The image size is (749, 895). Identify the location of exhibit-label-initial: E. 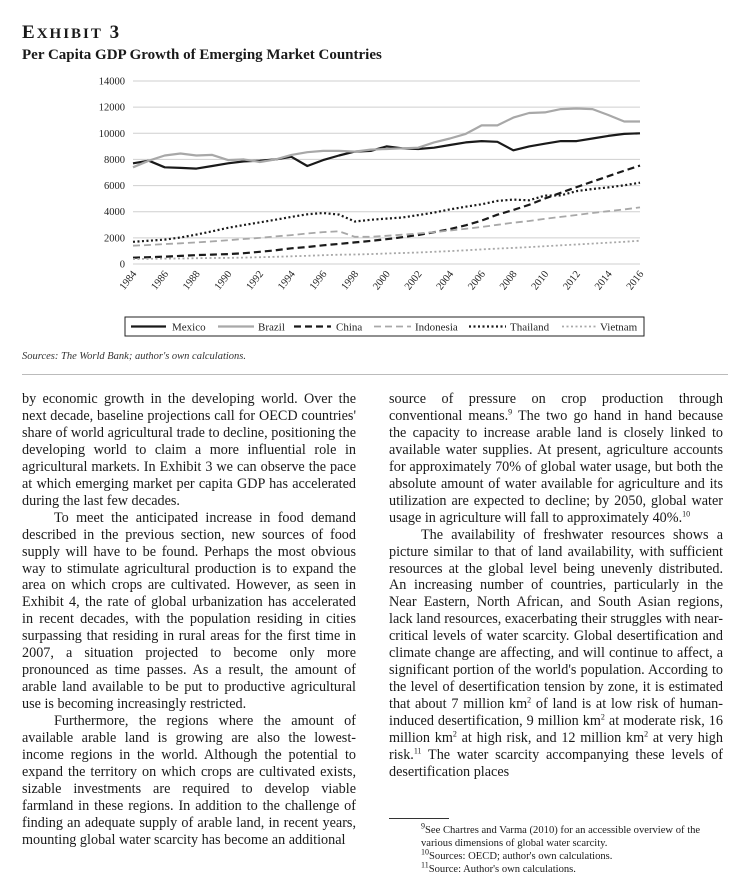
(29, 32).